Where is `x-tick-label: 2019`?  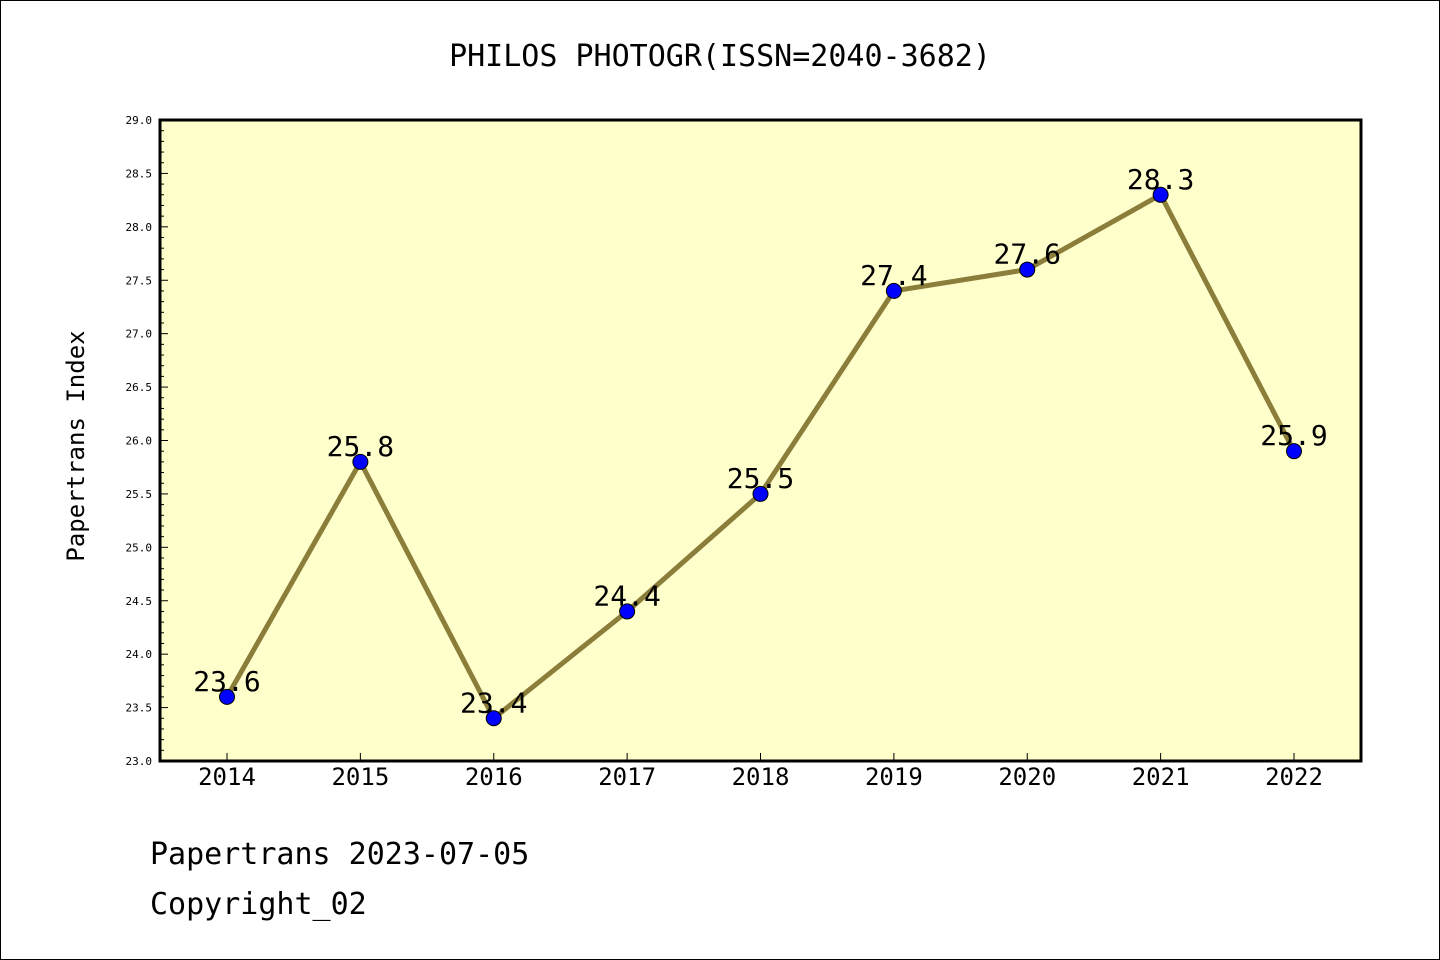
x-tick-label: 2019 is located at coordinates (894, 777).